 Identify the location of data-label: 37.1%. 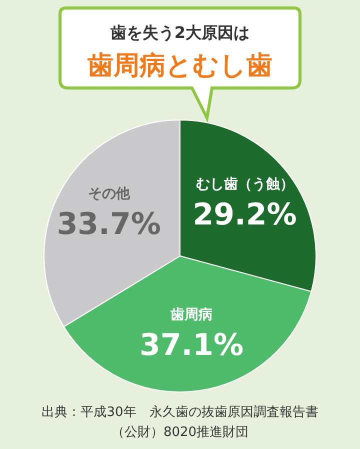
(191, 345).